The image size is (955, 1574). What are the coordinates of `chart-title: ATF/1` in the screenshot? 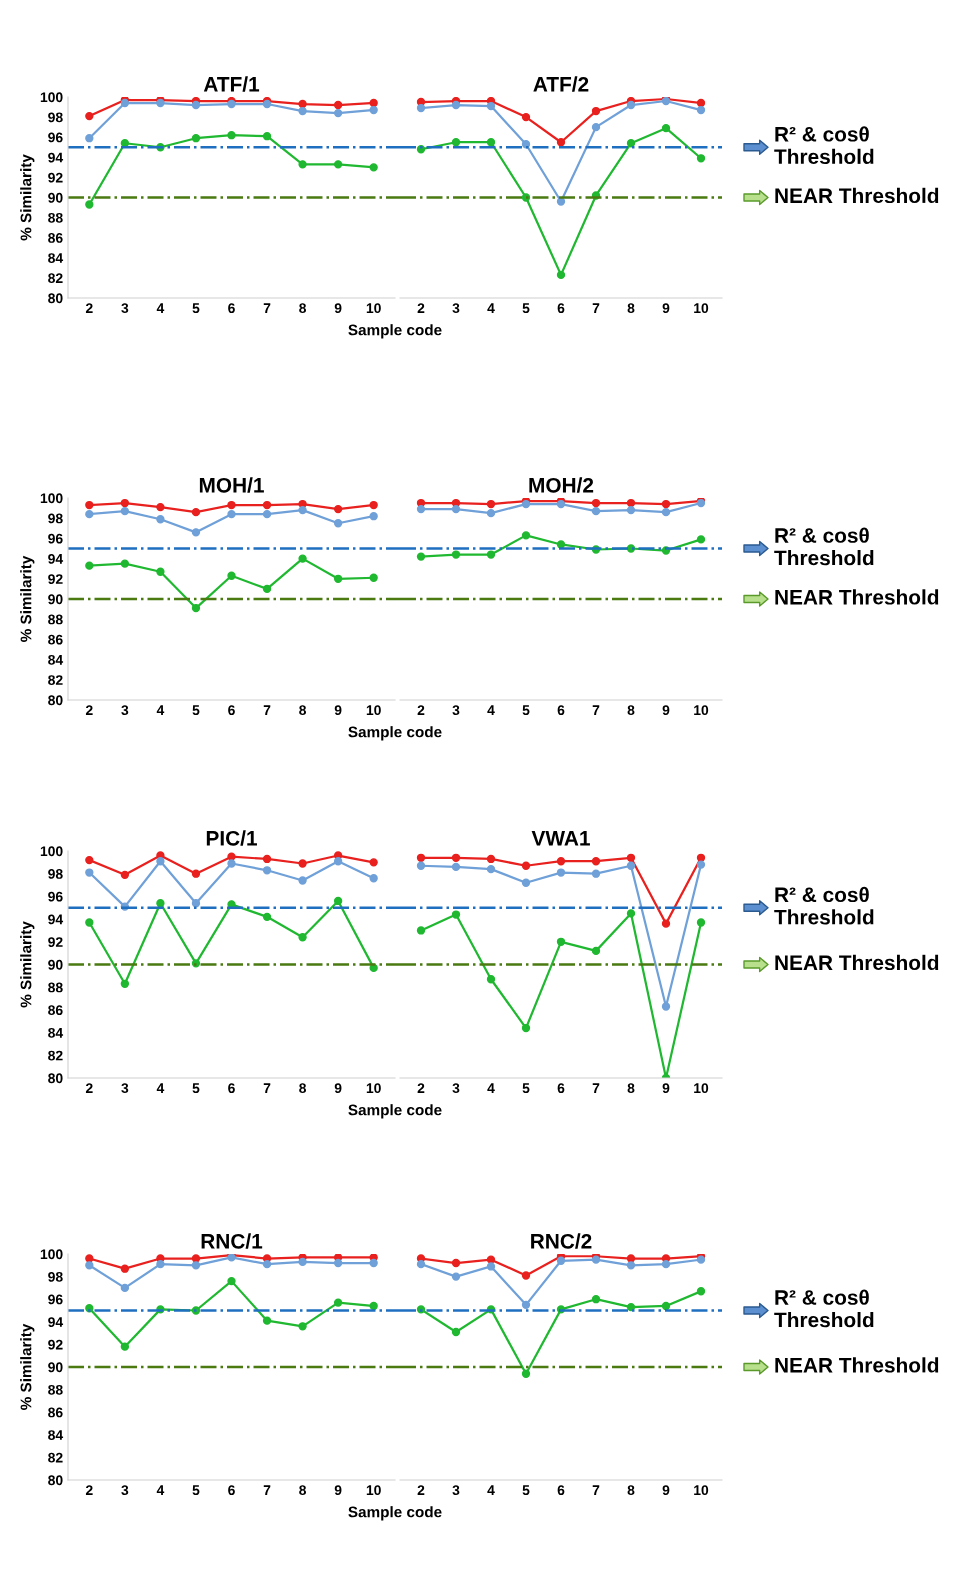 It's located at (231, 84).